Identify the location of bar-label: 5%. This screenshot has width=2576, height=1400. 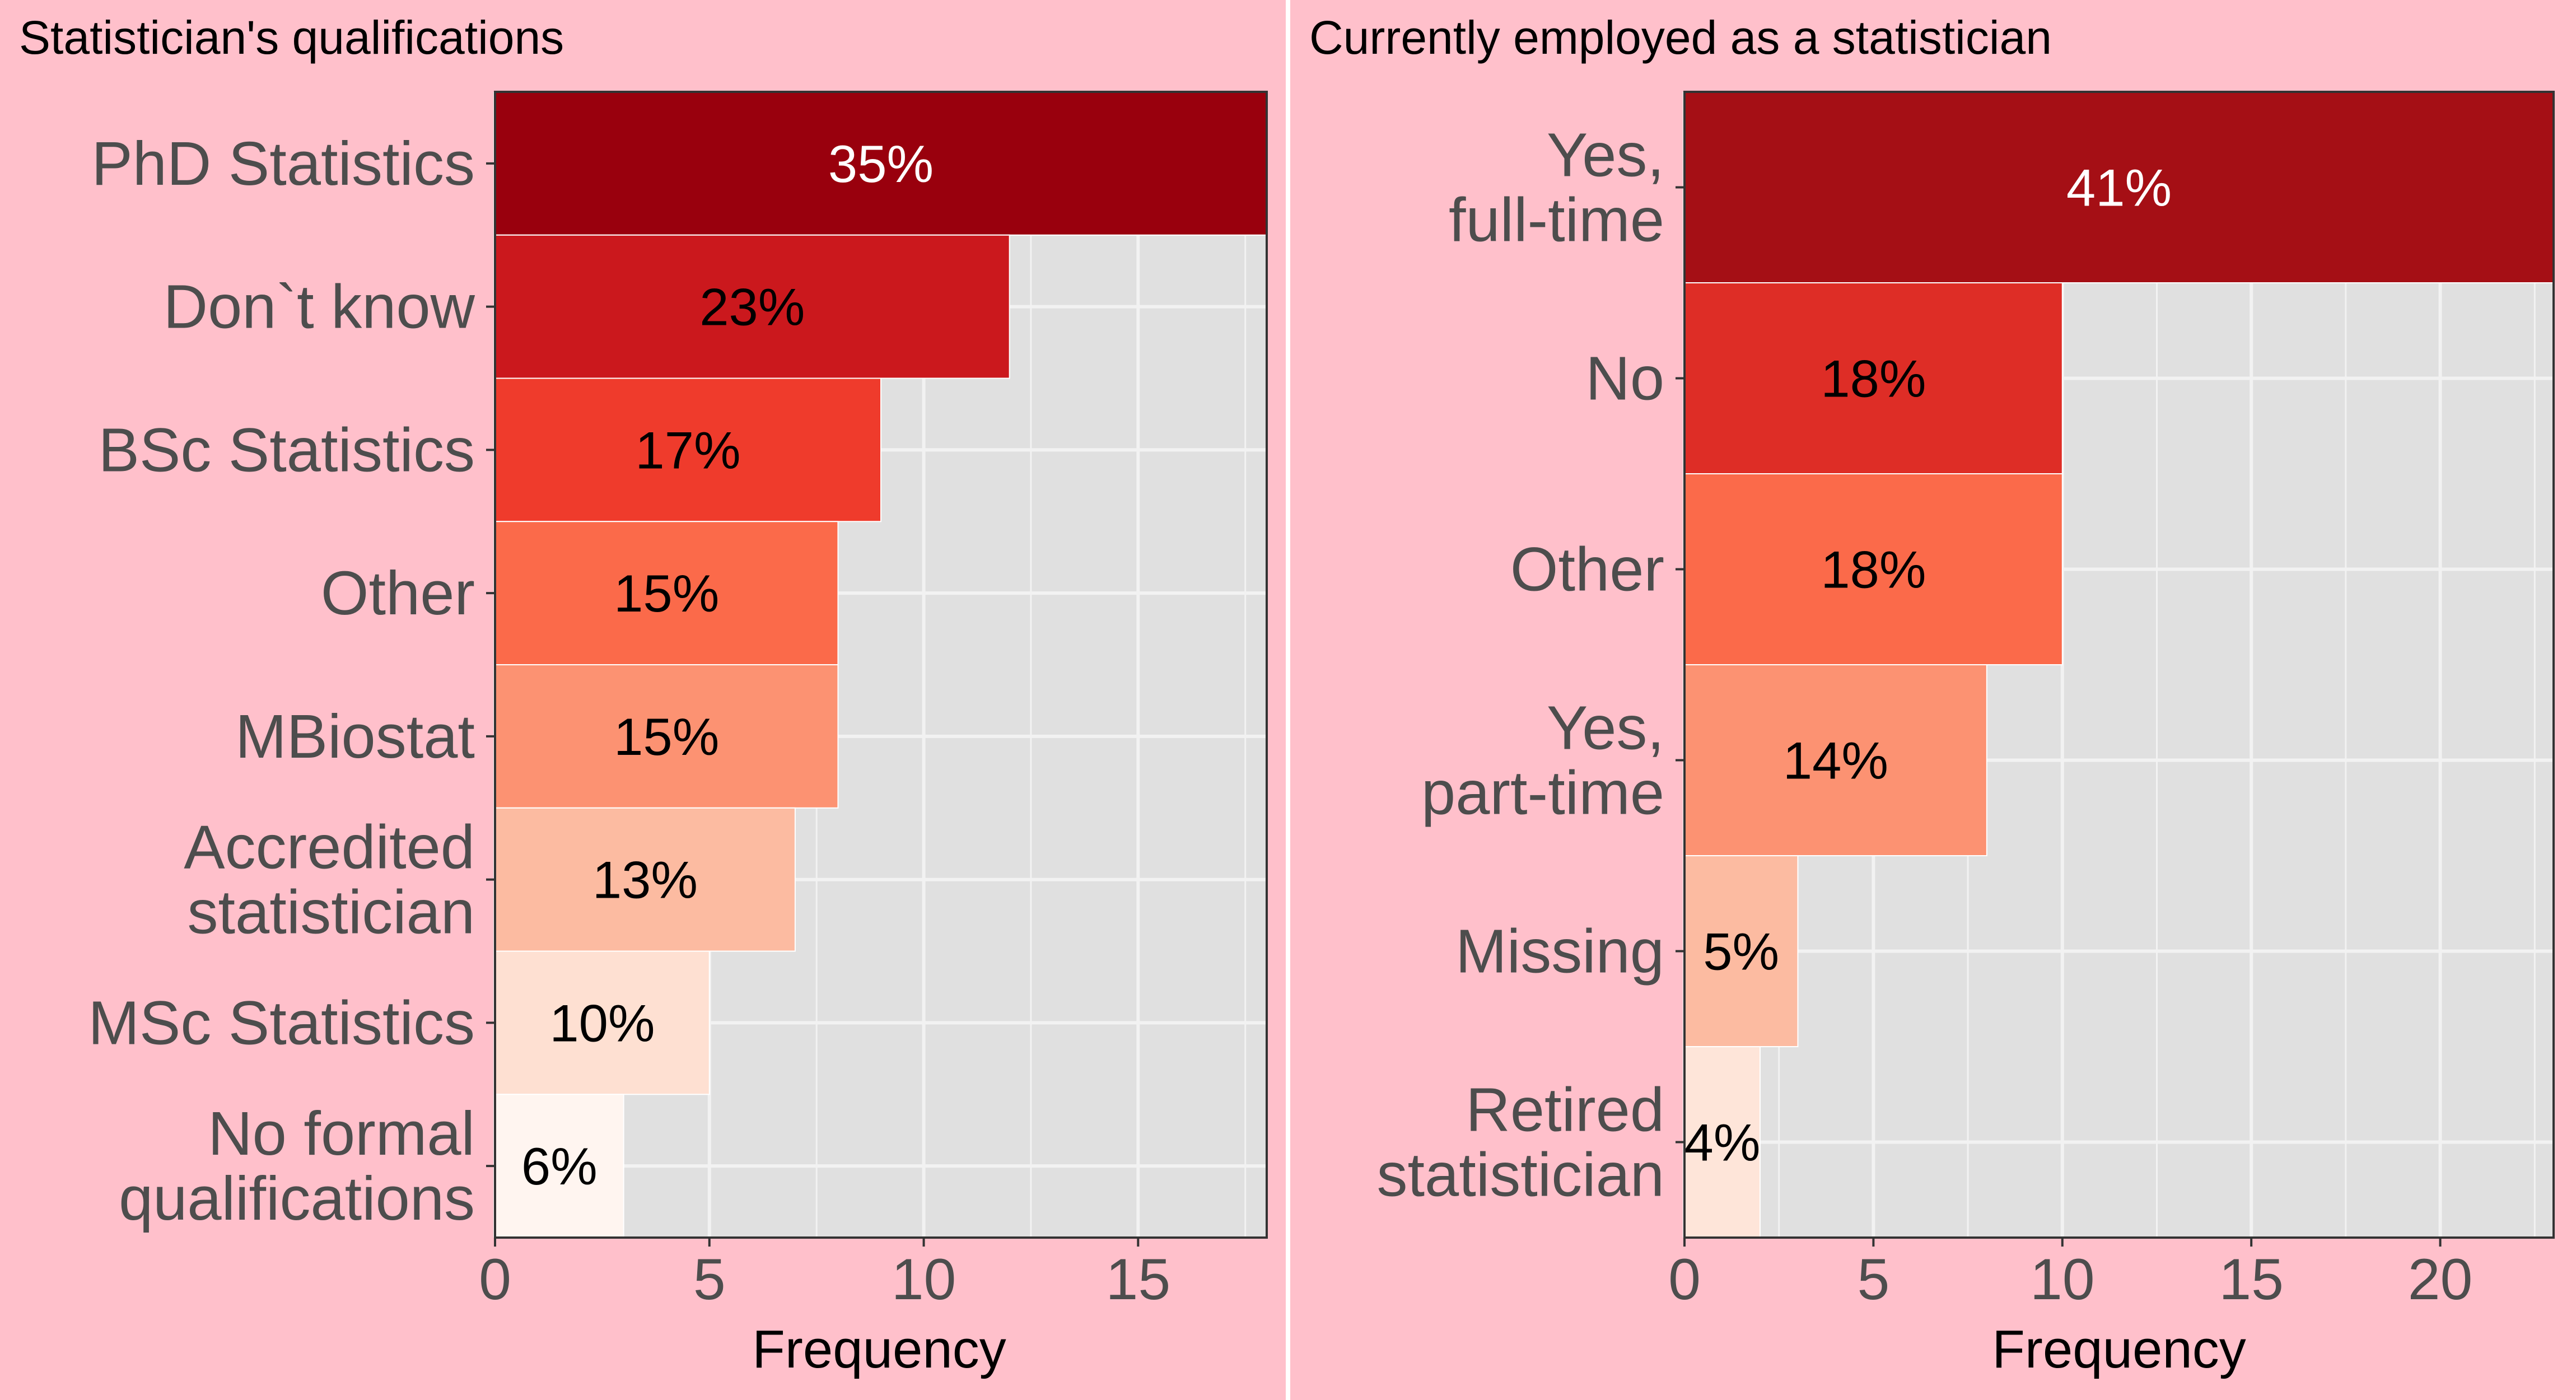
(1741, 952).